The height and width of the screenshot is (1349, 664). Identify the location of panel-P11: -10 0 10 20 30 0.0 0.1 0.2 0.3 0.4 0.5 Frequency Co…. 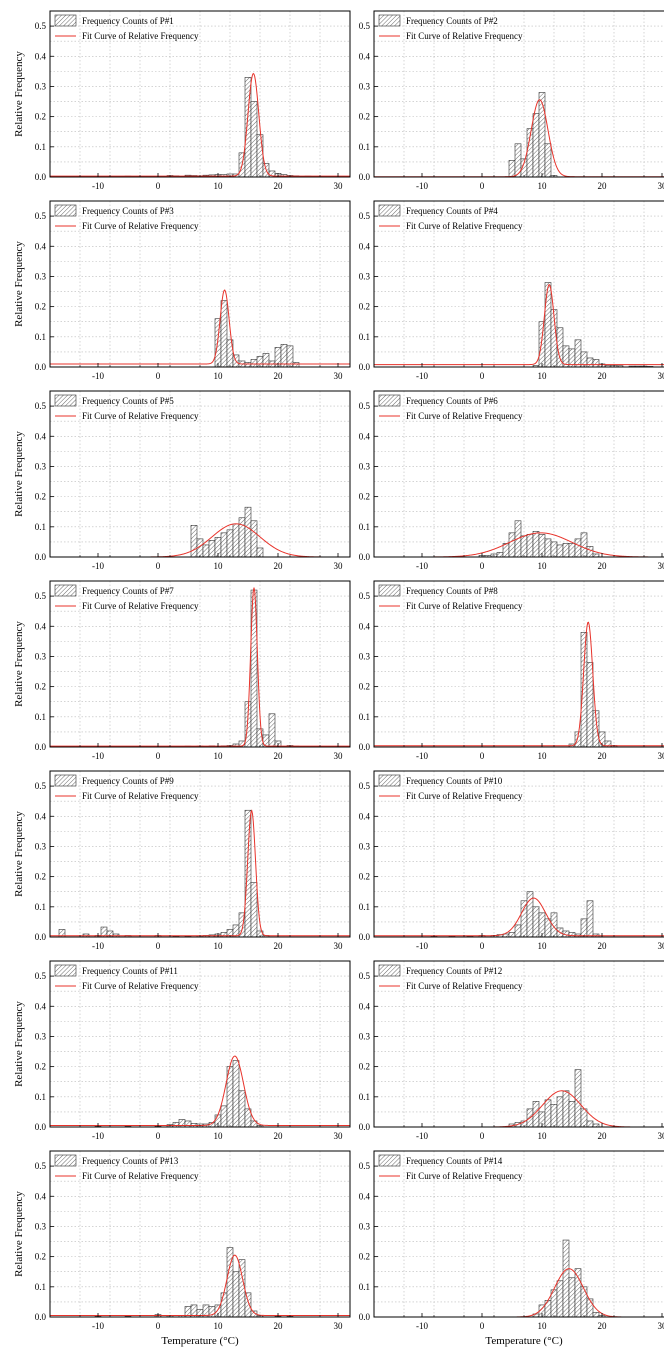
(182, 1050).